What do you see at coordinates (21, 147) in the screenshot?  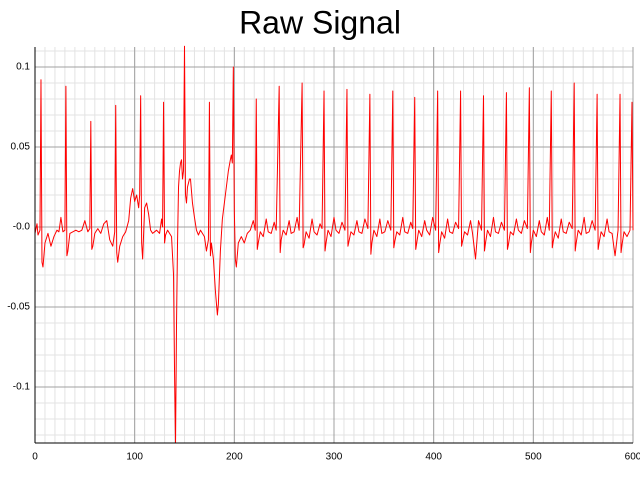 I see `y-tick-label: 0.05` at bounding box center [21, 147].